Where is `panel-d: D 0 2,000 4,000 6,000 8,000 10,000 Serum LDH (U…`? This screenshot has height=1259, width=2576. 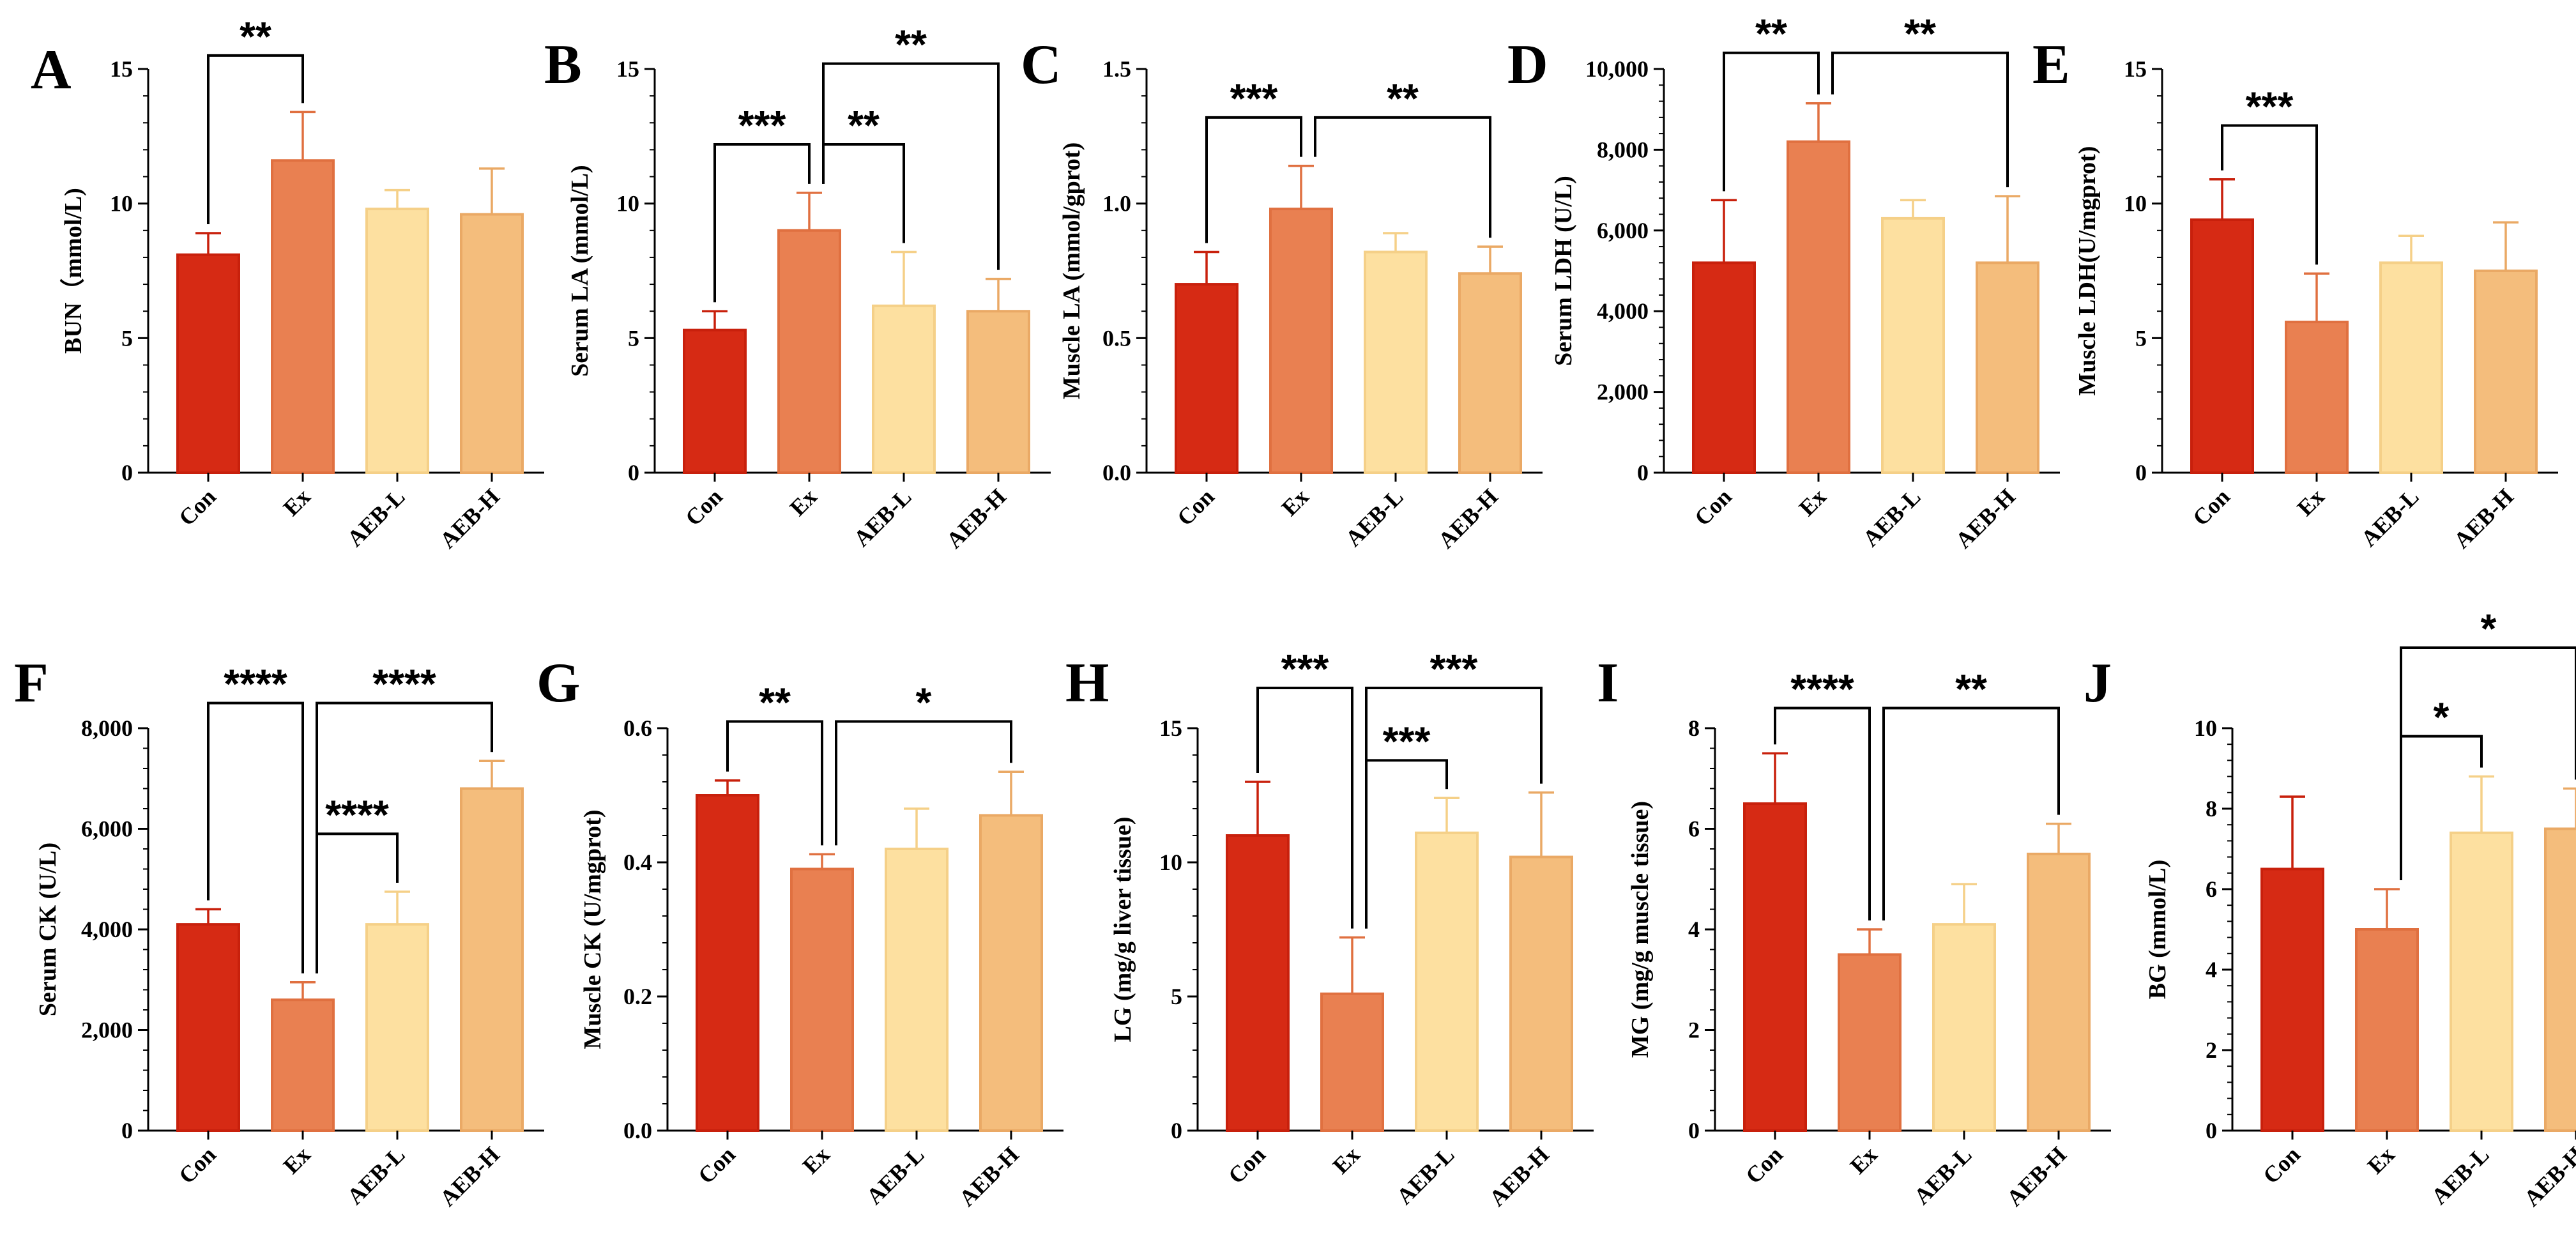
panel-d: D 0 2,000 4,000 6,000 8,000 10,000 Serum LDH (U… is located at coordinates (1784, 282).